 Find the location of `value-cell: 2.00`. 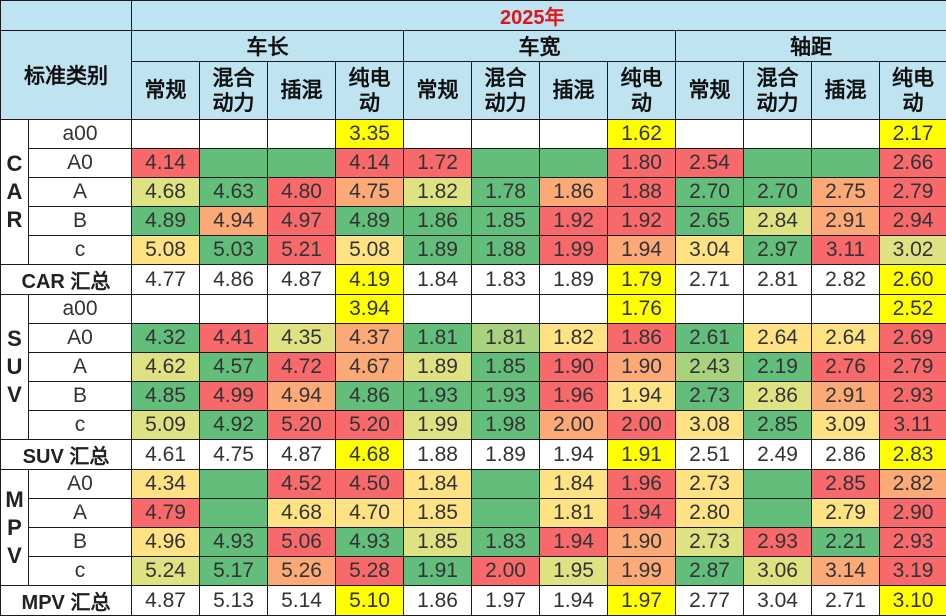

value-cell: 2.00 is located at coordinates (574, 425).